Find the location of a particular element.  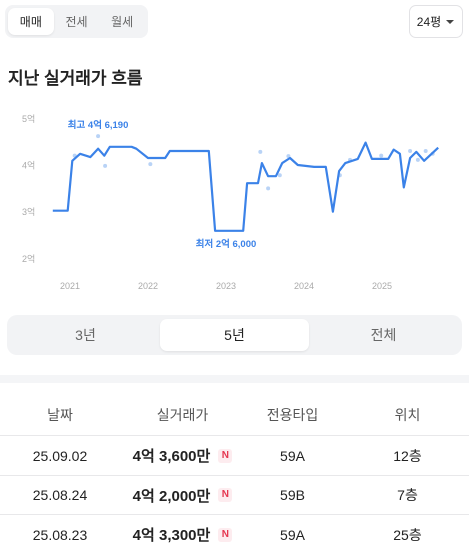

deal-tab: 월세 is located at coordinates (122, 22).